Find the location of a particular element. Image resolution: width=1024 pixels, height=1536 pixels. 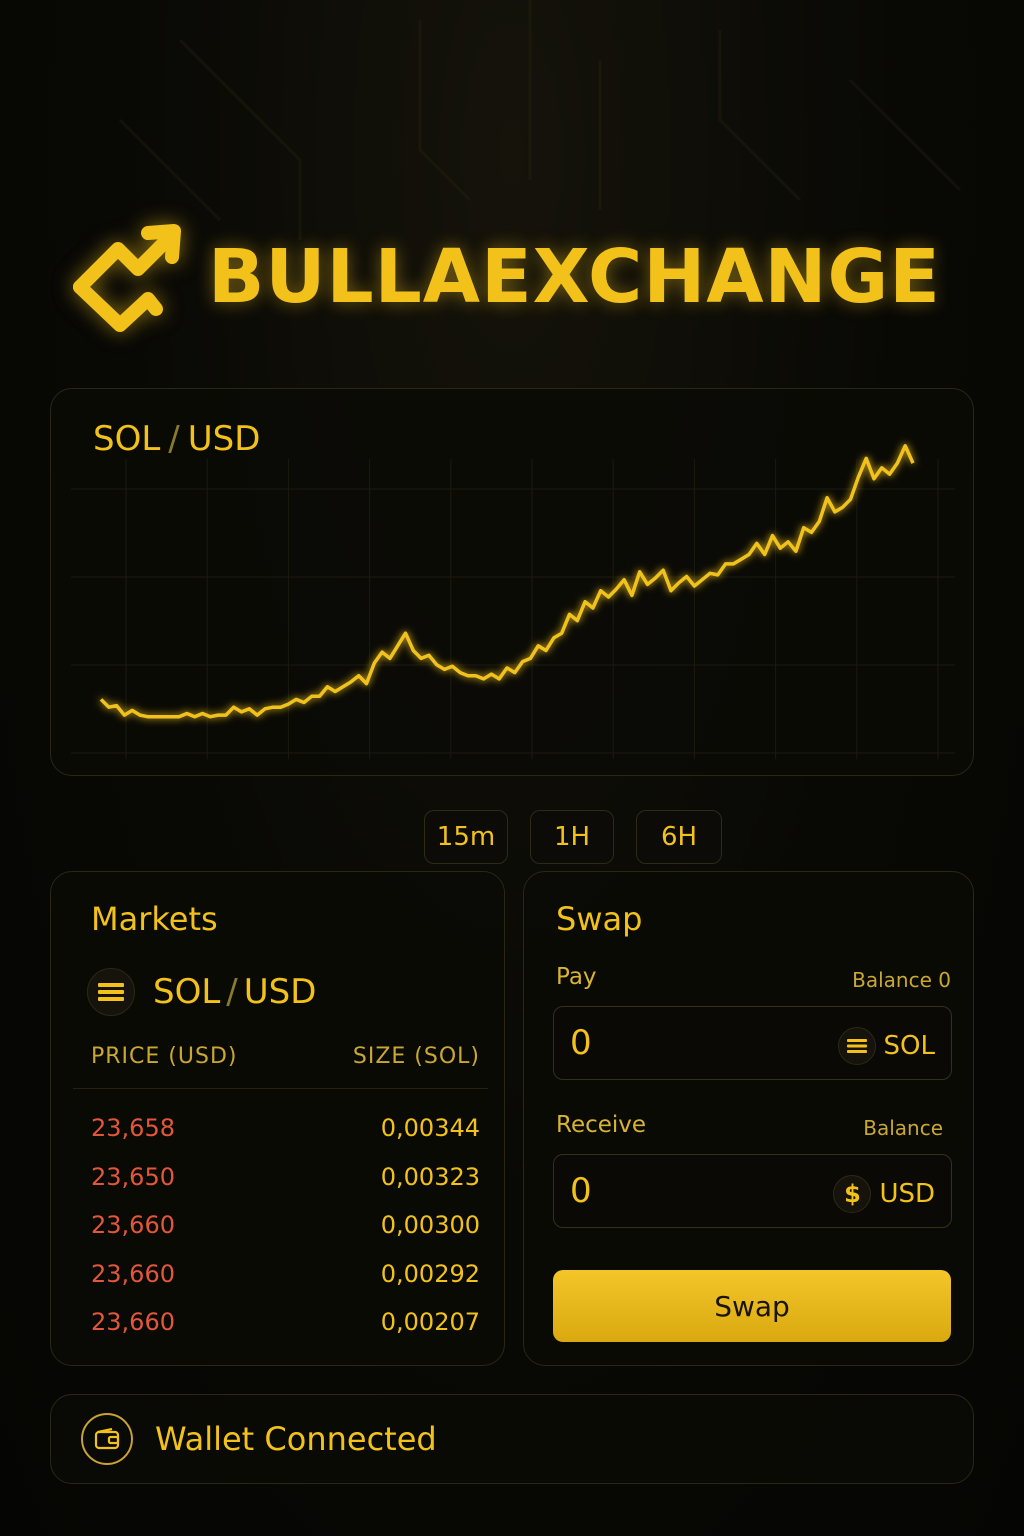

receive-balance: Balance is located at coordinates (903, 1128).